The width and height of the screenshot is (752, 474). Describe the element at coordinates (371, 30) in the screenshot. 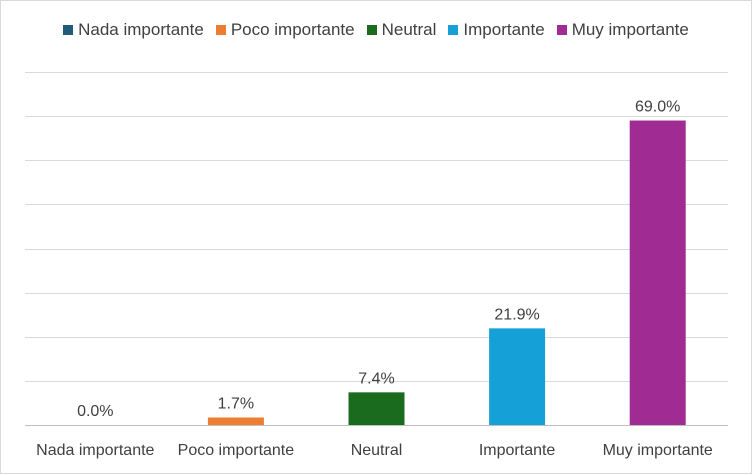

I see `legend-swatch-neutral` at that location.